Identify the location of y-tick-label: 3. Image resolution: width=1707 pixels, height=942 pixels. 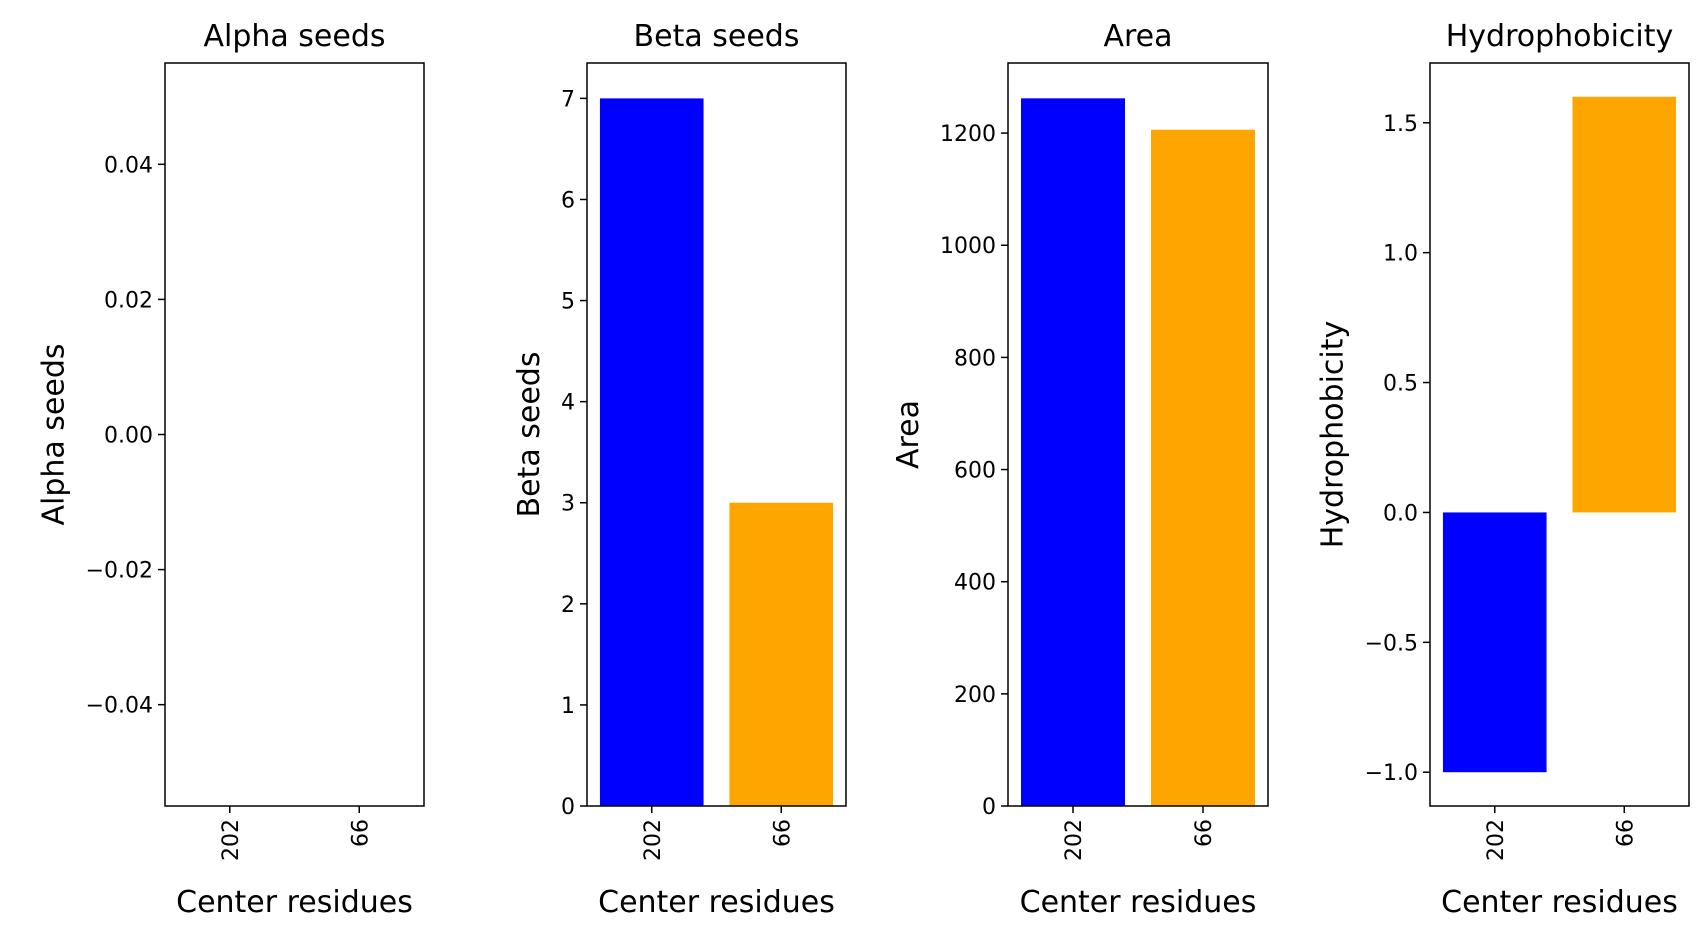
(568, 504).